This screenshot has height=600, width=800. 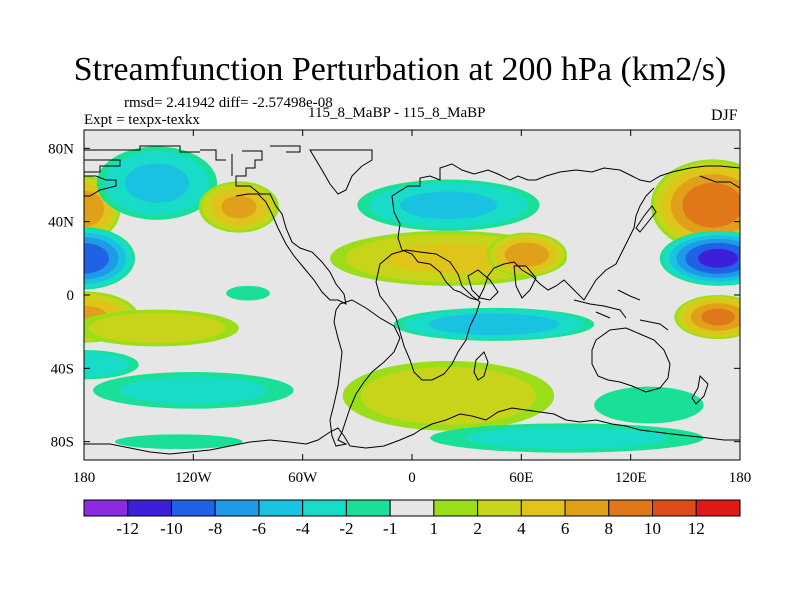 What do you see at coordinates (303, 478) in the screenshot?
I see `x-tick-label: 60W` at bounding box center [303, 478].